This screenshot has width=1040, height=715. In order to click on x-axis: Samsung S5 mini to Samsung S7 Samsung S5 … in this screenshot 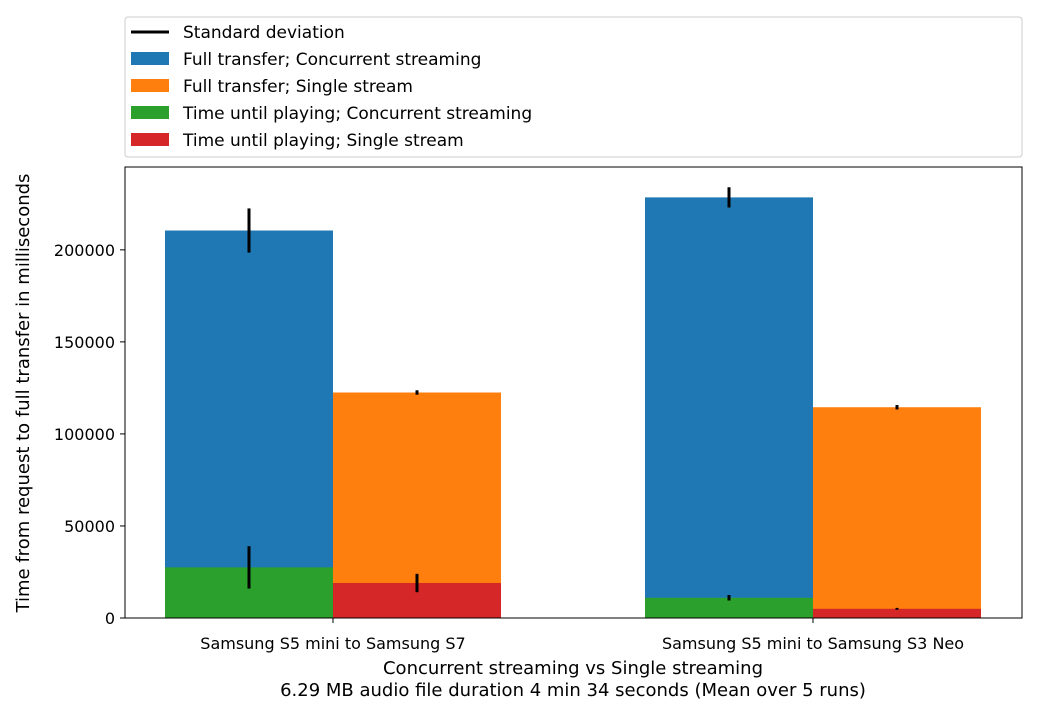, I will do `click(582, 635)`.